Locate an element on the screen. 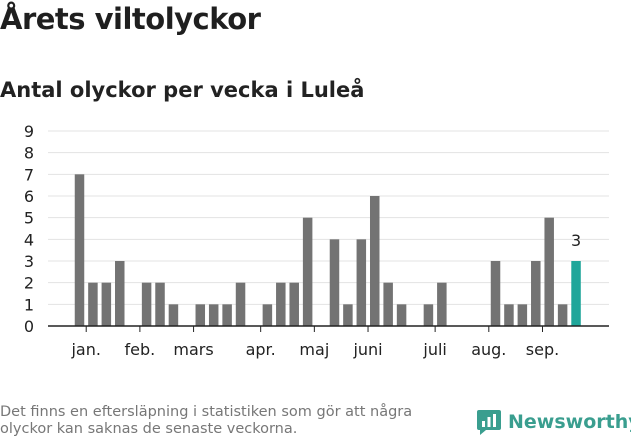 This screenshot has width=631, height=439. x-tick-label: juni is located at coordinates (367, 349).